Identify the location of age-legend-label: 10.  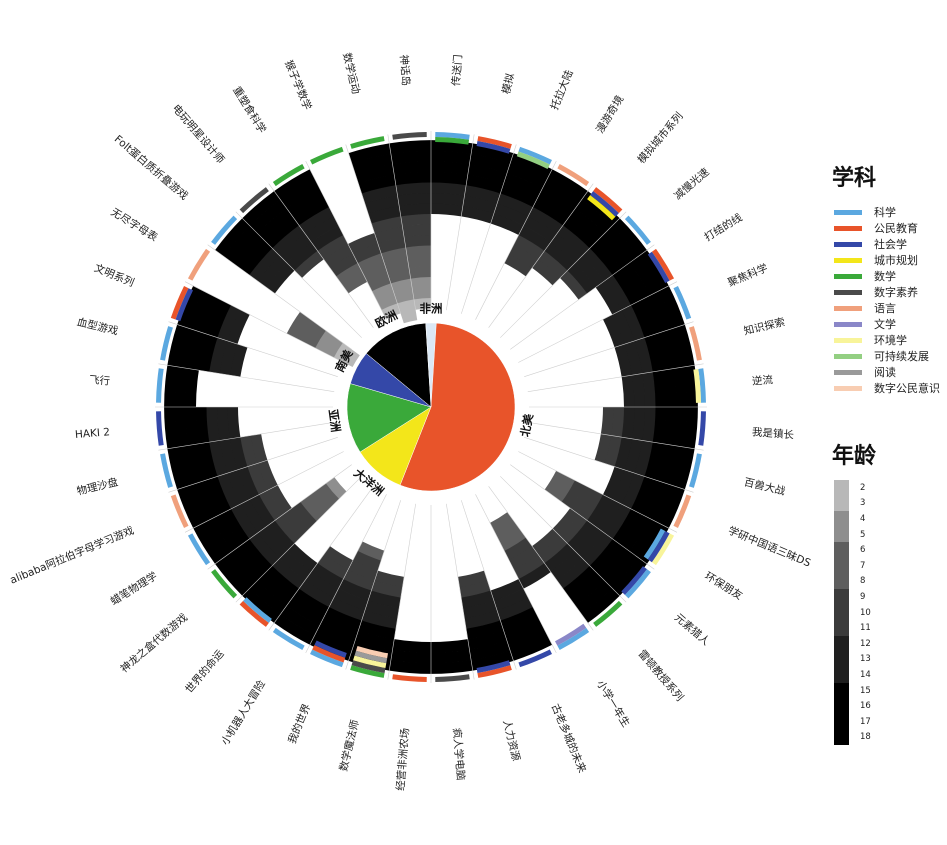
(865, 612).